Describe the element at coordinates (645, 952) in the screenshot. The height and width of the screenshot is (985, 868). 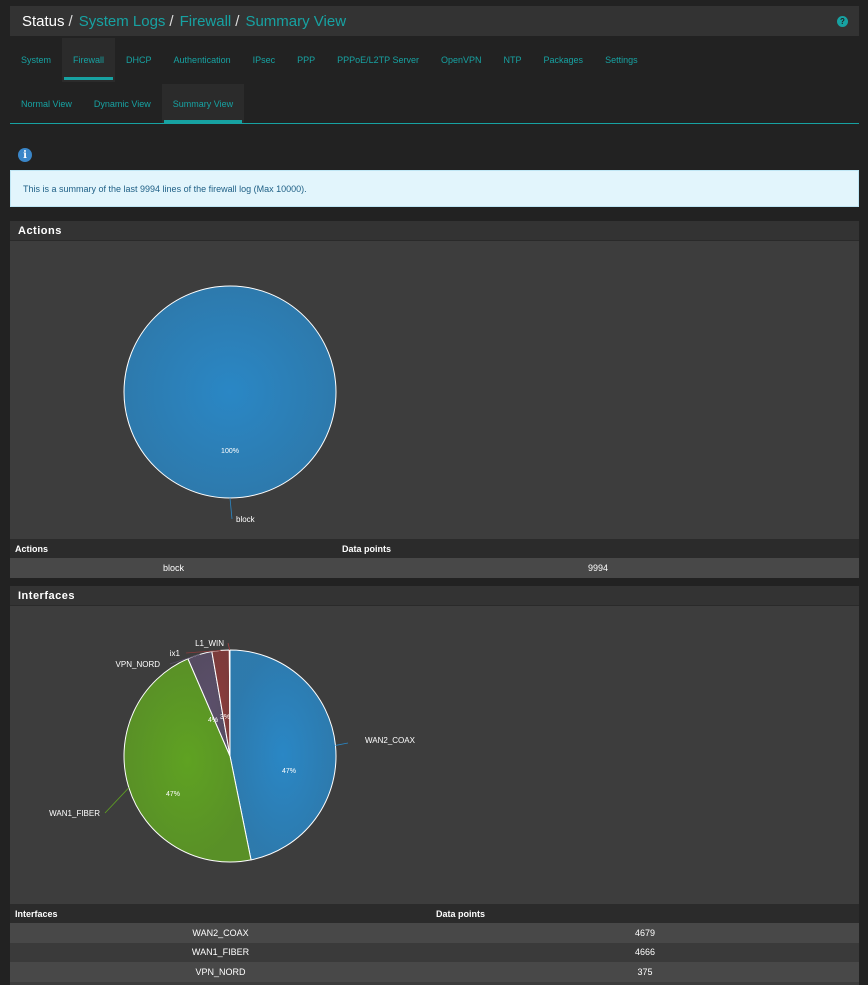
I see `interfaces-cell-count: 4666` at that location.